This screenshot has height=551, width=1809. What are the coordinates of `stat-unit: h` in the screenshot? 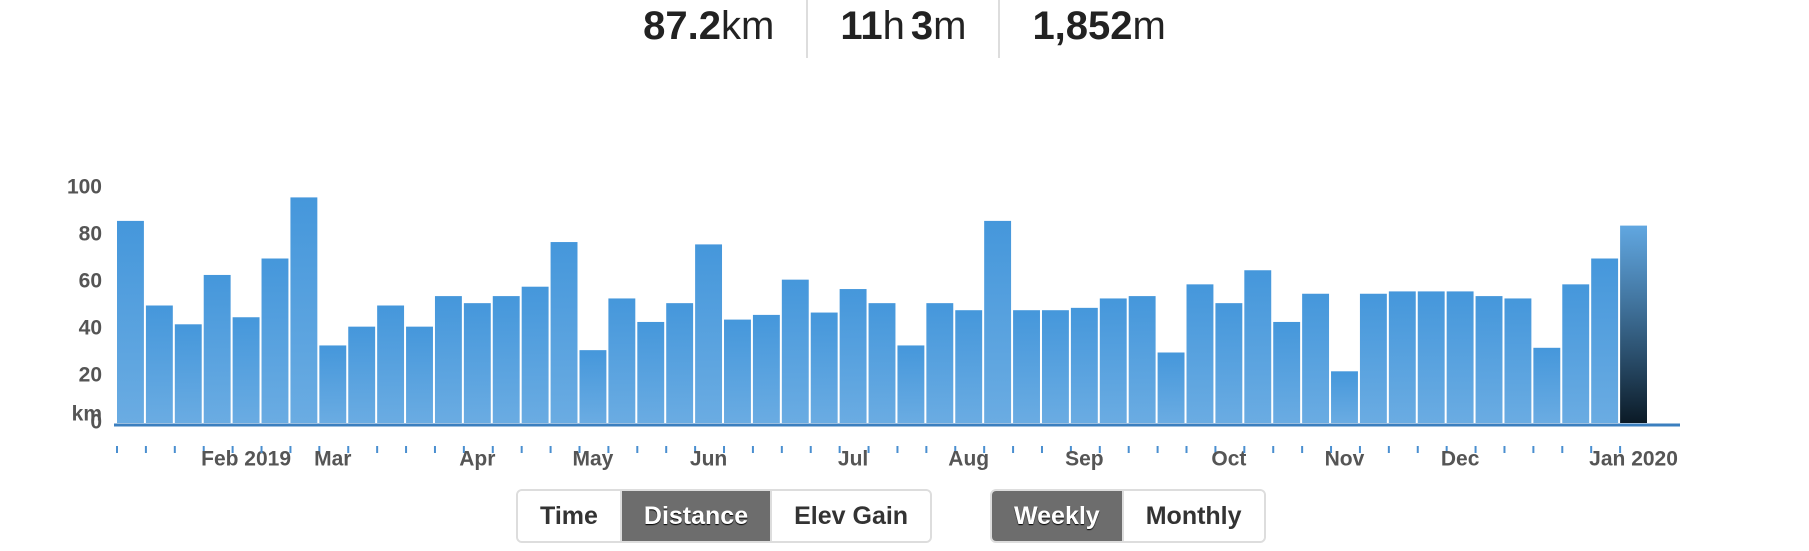 It's located at (893, 26).